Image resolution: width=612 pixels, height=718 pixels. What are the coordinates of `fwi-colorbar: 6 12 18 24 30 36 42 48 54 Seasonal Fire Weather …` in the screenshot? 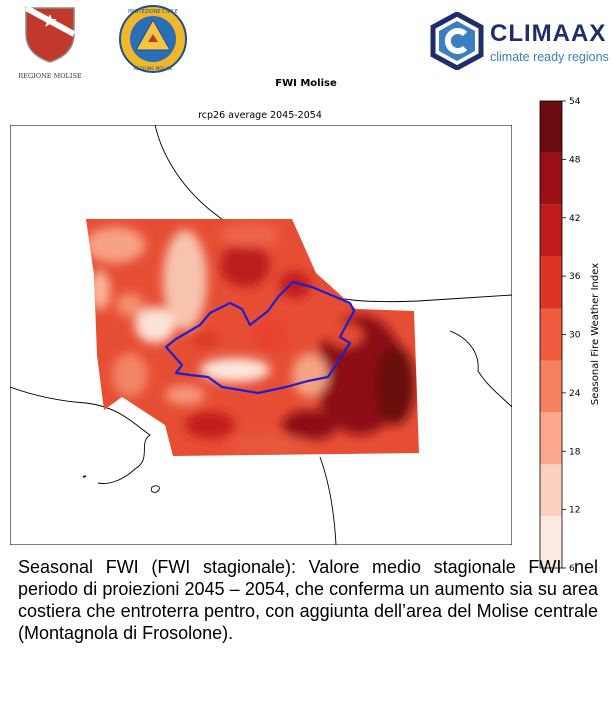 It's located at (570, 335).